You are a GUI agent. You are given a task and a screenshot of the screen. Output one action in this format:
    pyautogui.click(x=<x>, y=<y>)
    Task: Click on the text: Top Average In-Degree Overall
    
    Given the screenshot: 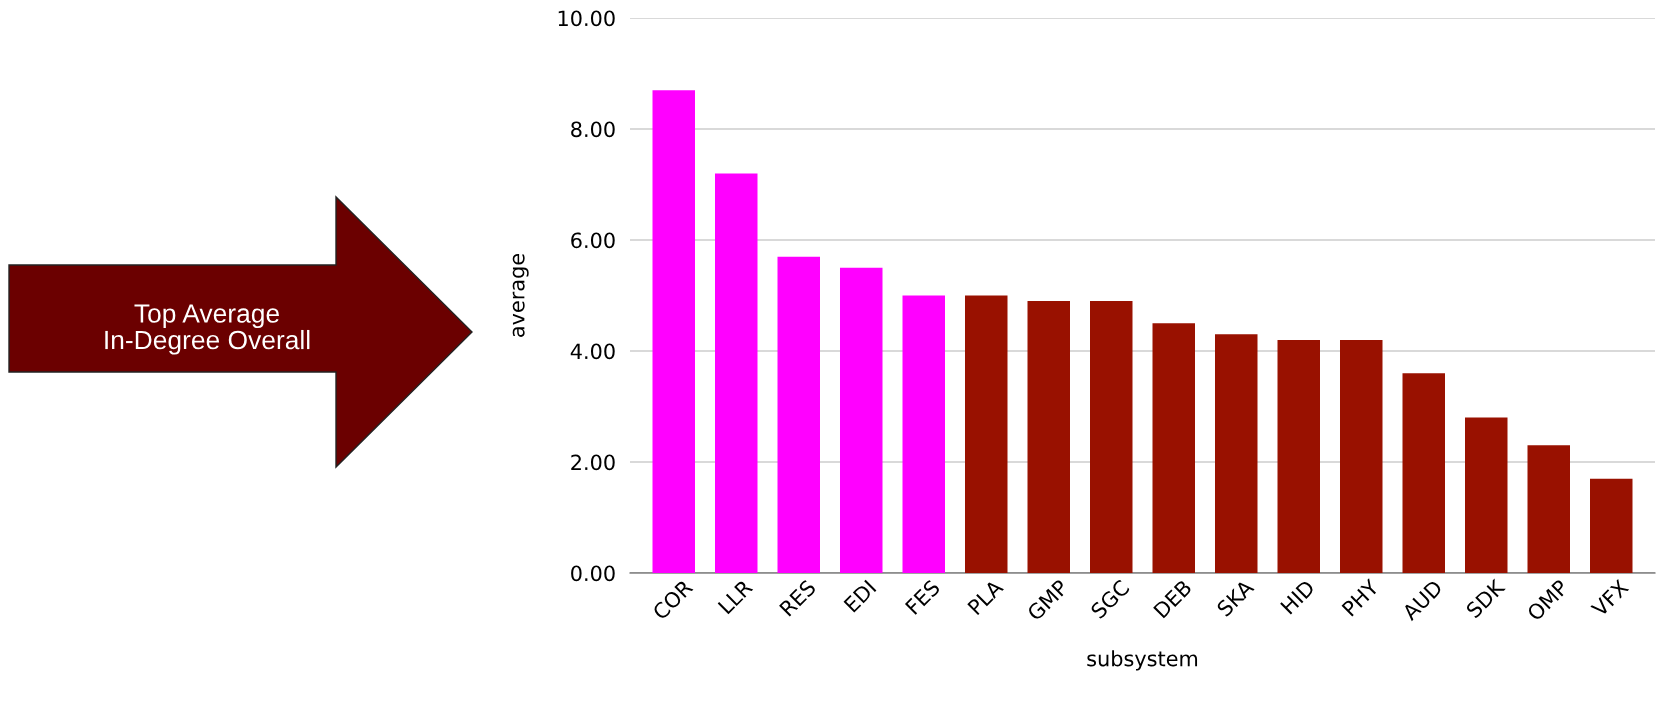 What is the action you would take?
    pyautogui.click(x=207, y=329)
    